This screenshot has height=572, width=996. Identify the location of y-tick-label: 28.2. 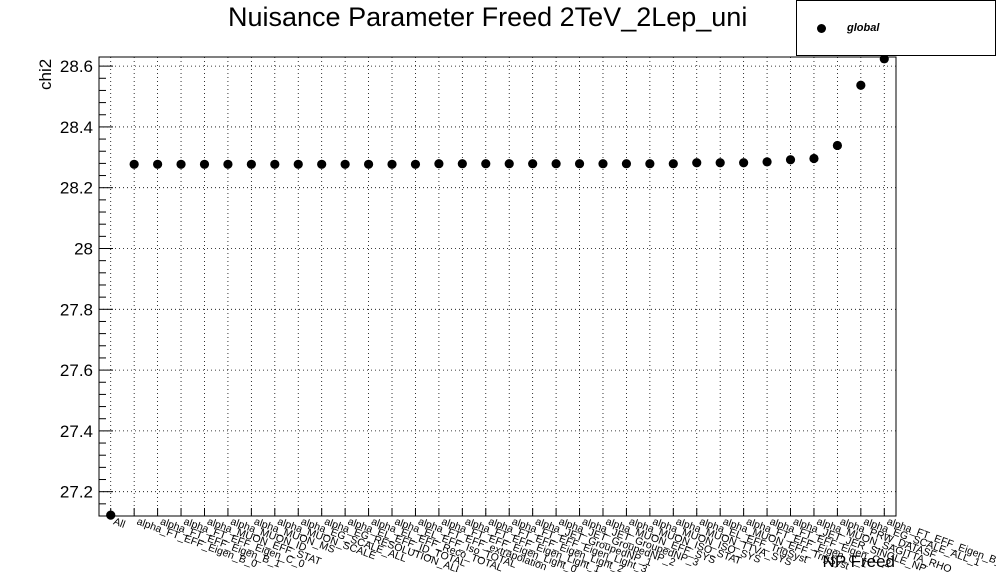
(76, 188).